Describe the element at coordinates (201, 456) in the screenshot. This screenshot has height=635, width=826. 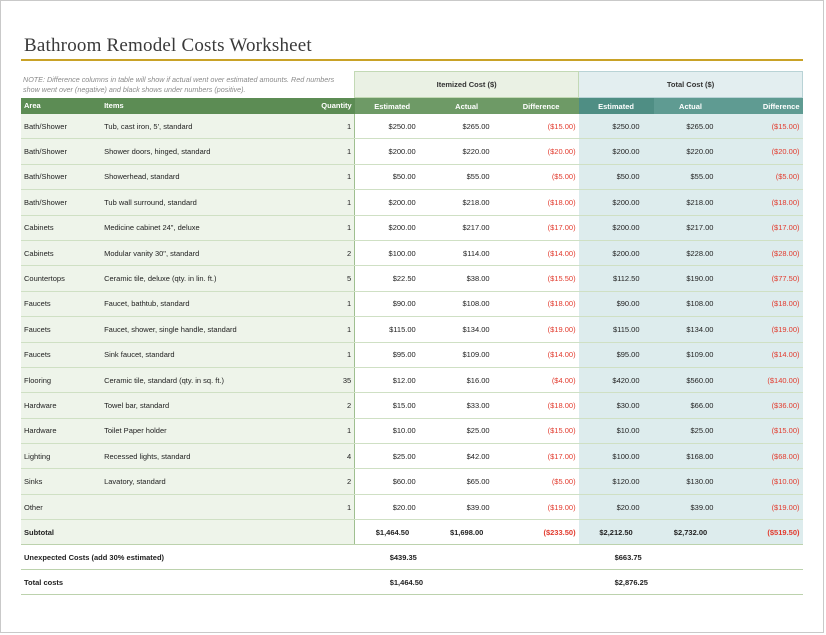
I see `cell-item: Recessed lights, standard` at that location.